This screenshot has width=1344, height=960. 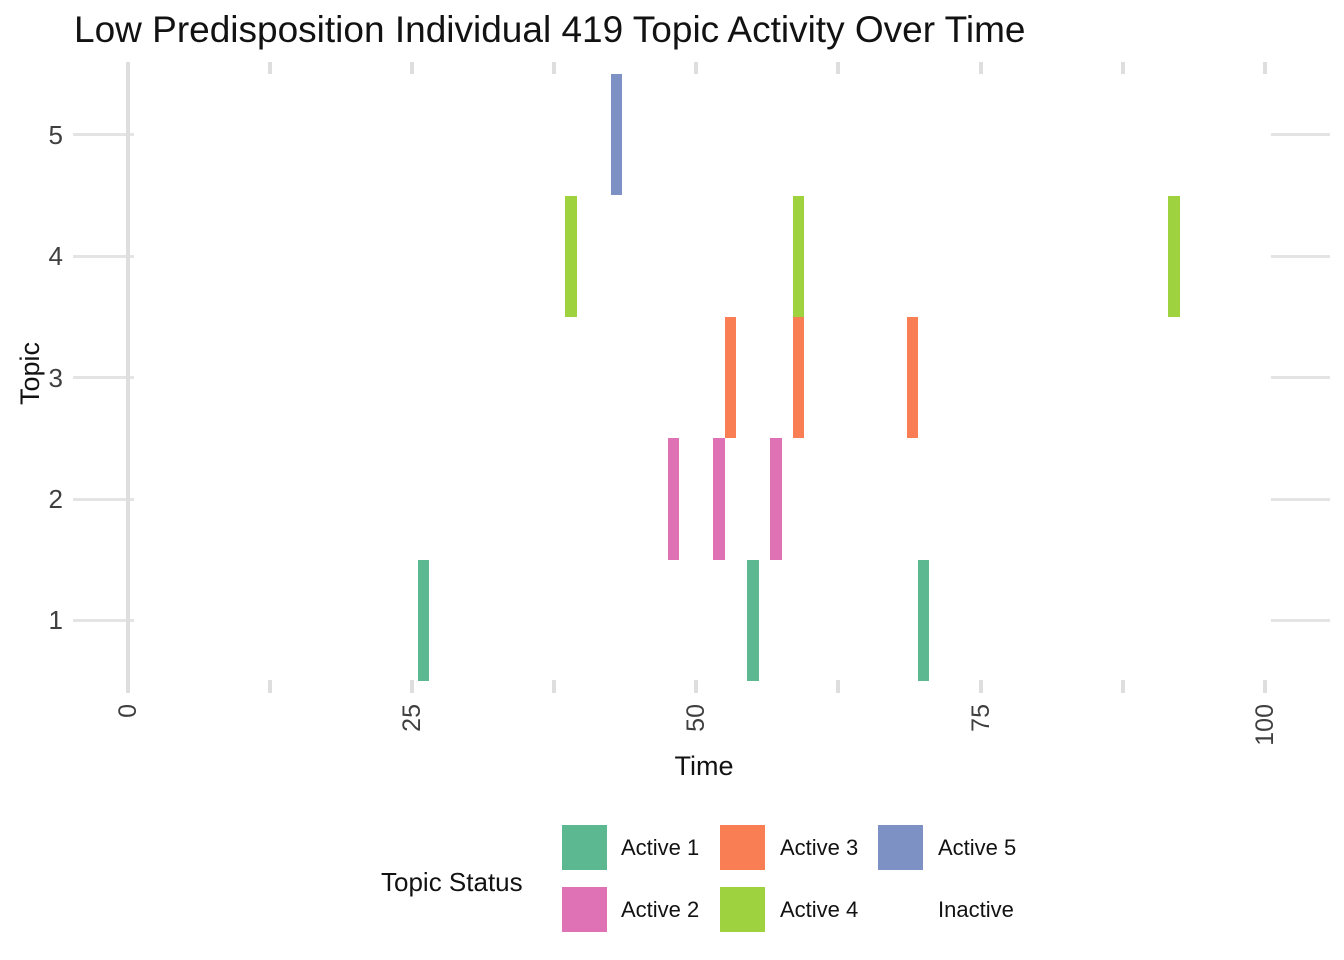 What do you see at coordinates (55, 134) in the screenshot?
I see `y-tick-label: 5` at bounding box center [55, 134].